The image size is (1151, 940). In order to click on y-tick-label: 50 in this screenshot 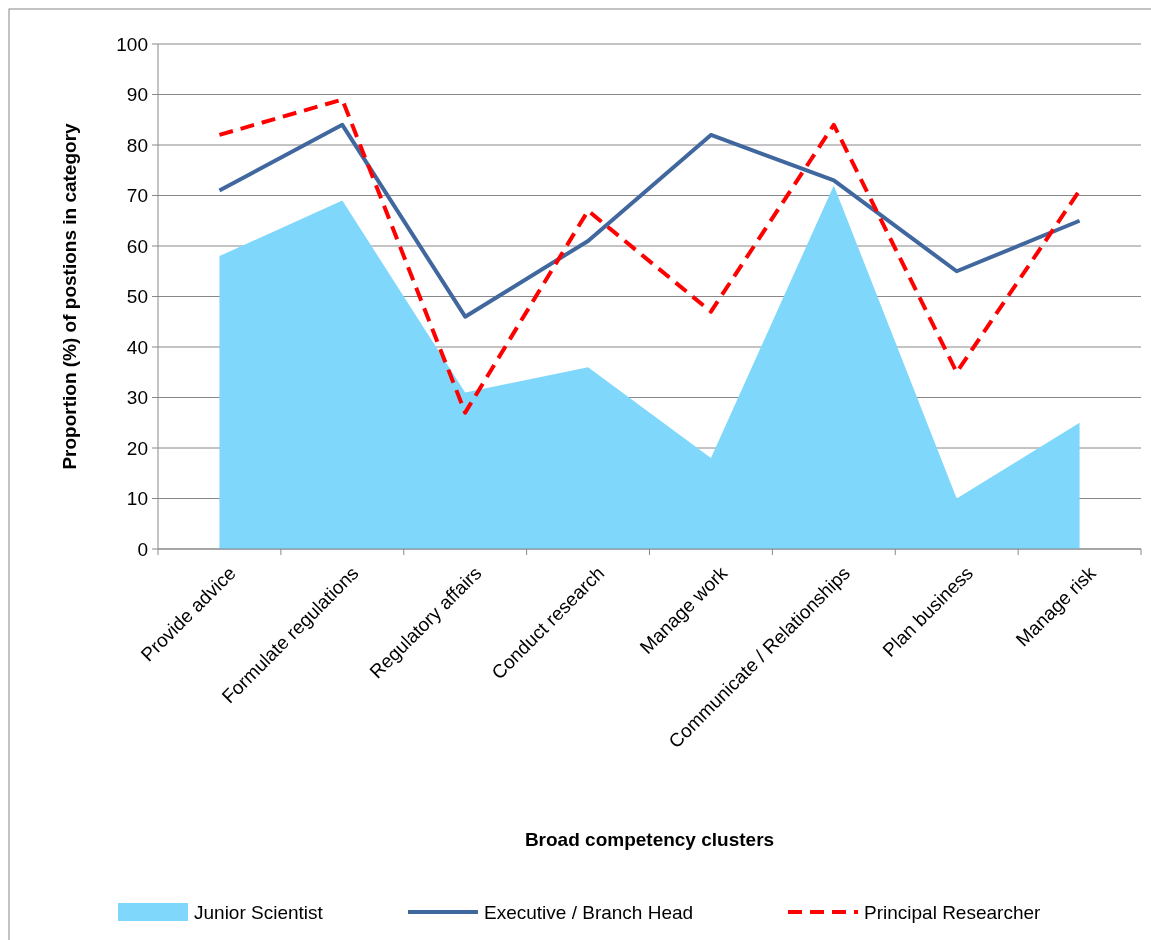, I will do `click(137, 297)`.